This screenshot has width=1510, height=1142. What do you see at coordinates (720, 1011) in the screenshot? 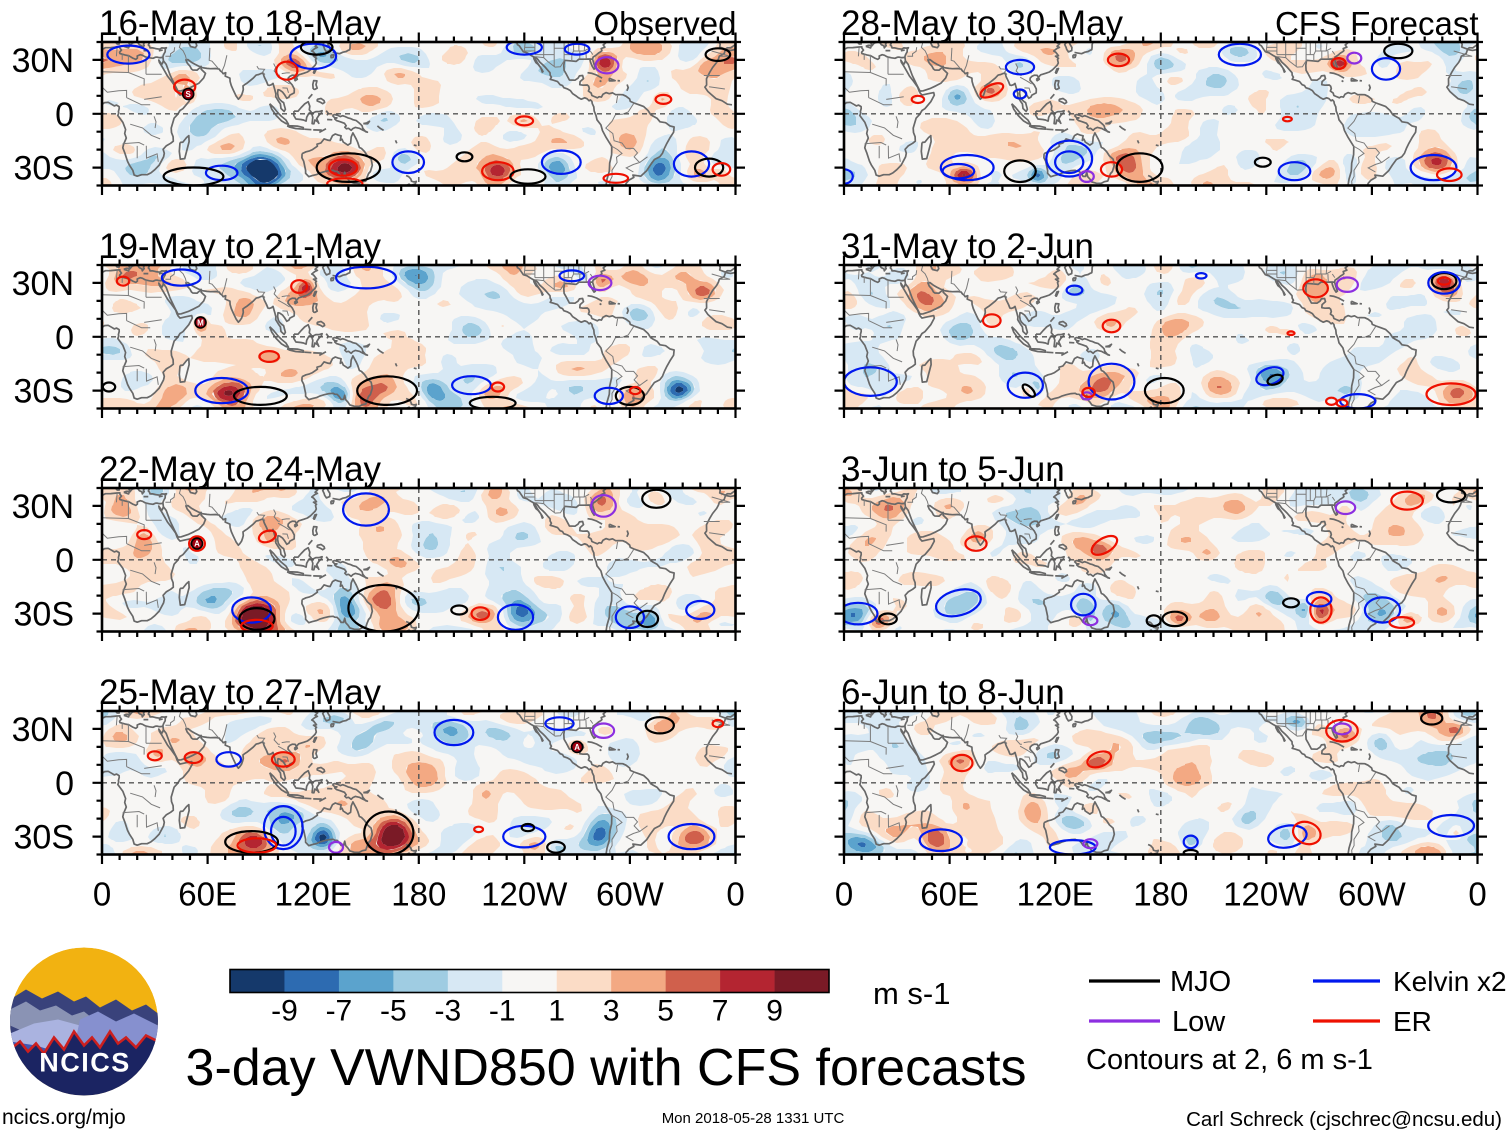
I see `svg-text: 7` at bounding box center [720, 1011].